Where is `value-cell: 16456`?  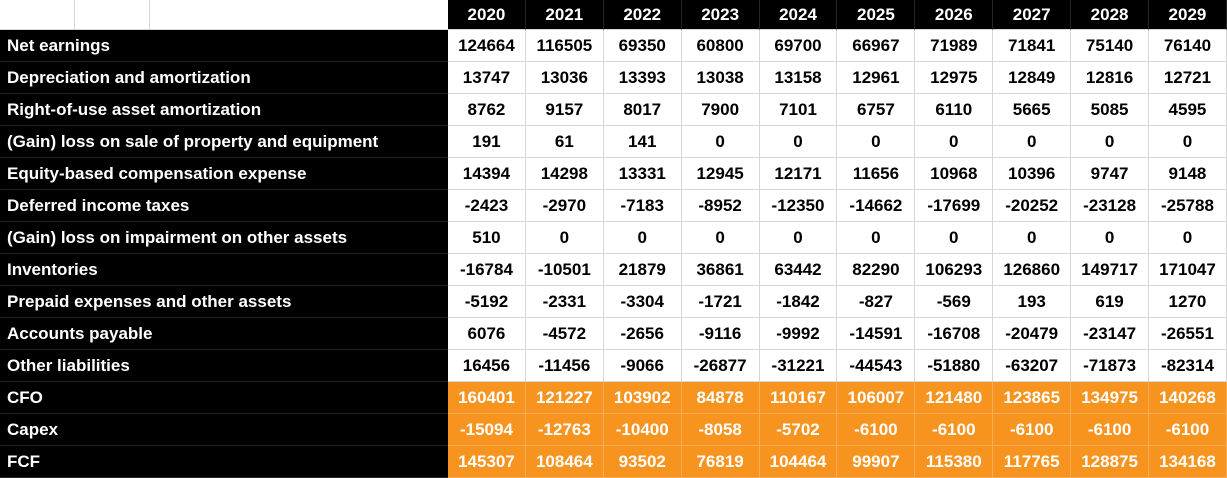
value-cell: 16456 is located at coordinates (487, 366).